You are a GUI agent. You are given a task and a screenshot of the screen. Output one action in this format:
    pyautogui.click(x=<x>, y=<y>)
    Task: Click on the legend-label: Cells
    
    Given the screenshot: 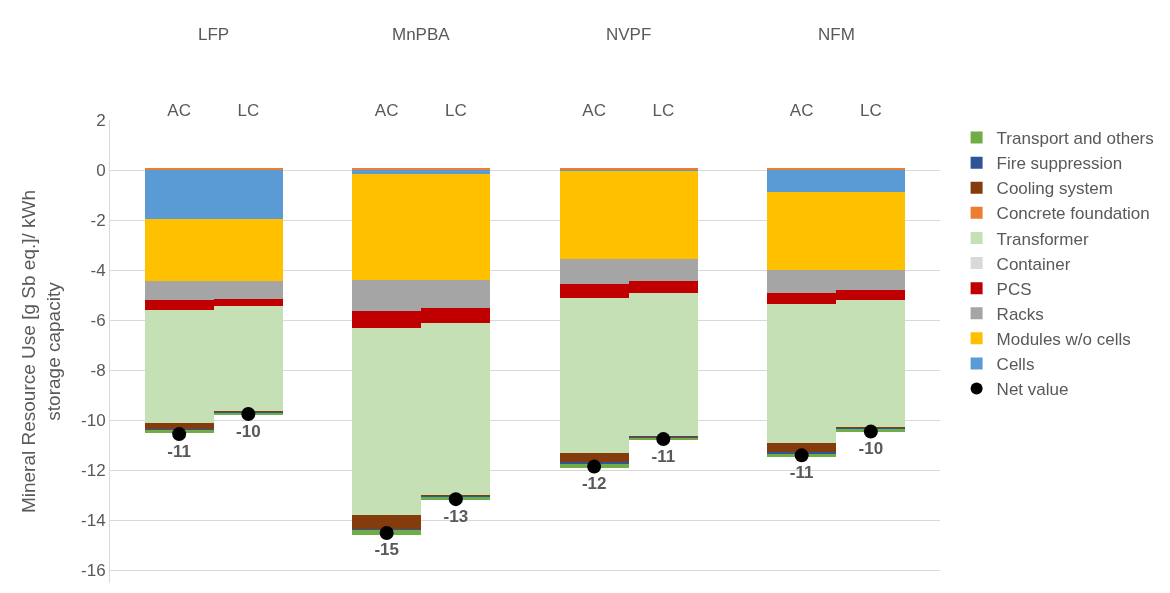 What is the action you would take?
    pyautogui.click(x=1015, y=365)
    